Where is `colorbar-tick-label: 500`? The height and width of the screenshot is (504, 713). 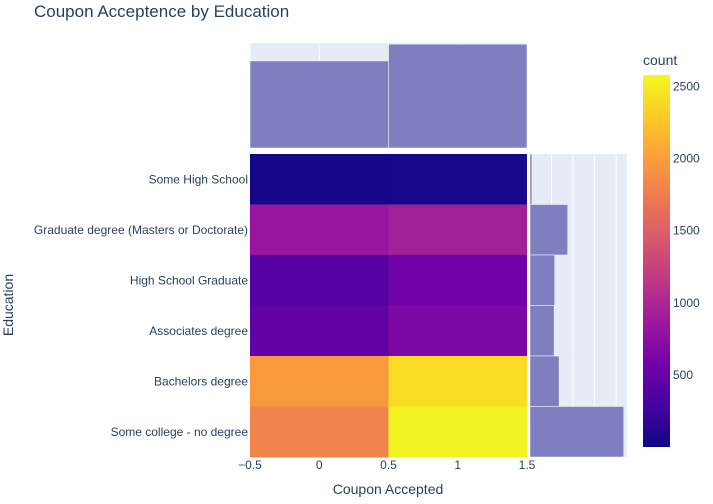 colorbar-tick-label: 500 is located at coordinates (683, 375).